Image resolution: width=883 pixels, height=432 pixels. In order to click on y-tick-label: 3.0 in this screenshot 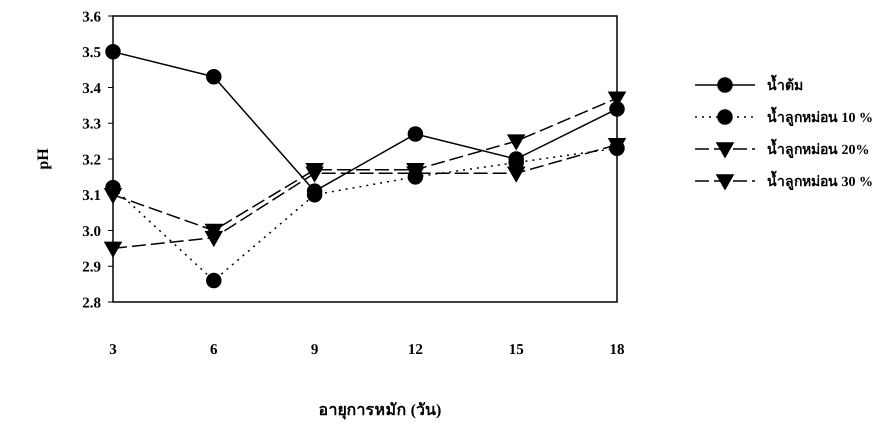, I will do `click(91, 232)`.